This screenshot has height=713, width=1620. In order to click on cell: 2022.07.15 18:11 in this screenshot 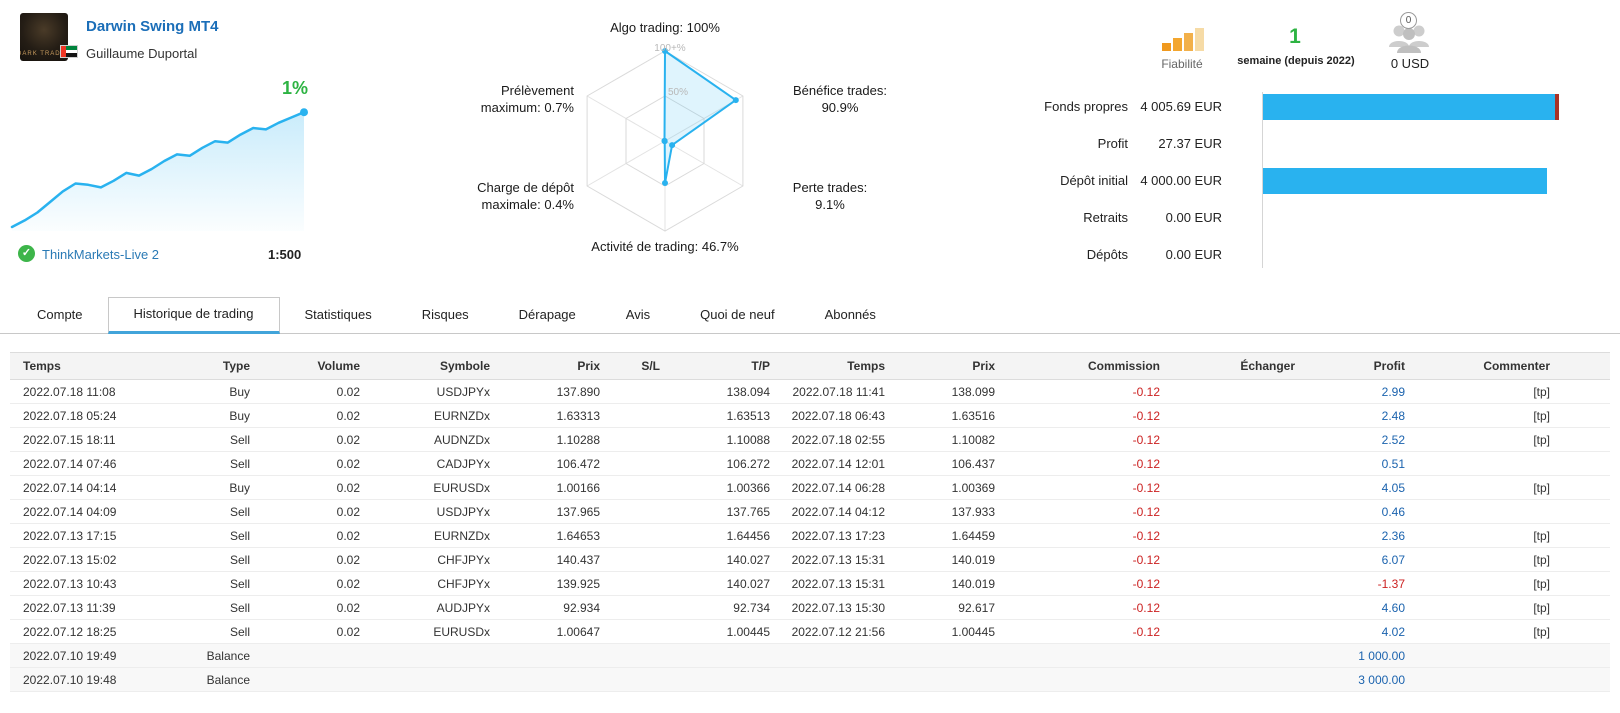, I will do `click(87, 439)`.